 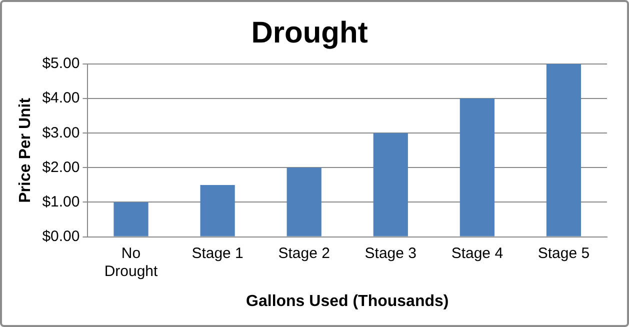 What do you see at coordinates (390, 253) in the screenshot?
I see `x-tick-label: Stage 3` at bounding box center [390, 253].